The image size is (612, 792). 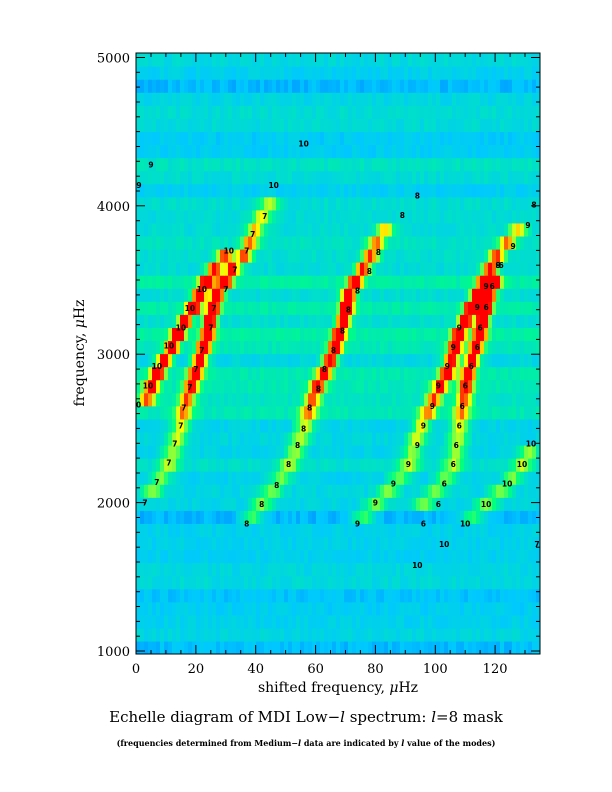 I want to click on x-tick-label: 40, so click(x=255, y=669).